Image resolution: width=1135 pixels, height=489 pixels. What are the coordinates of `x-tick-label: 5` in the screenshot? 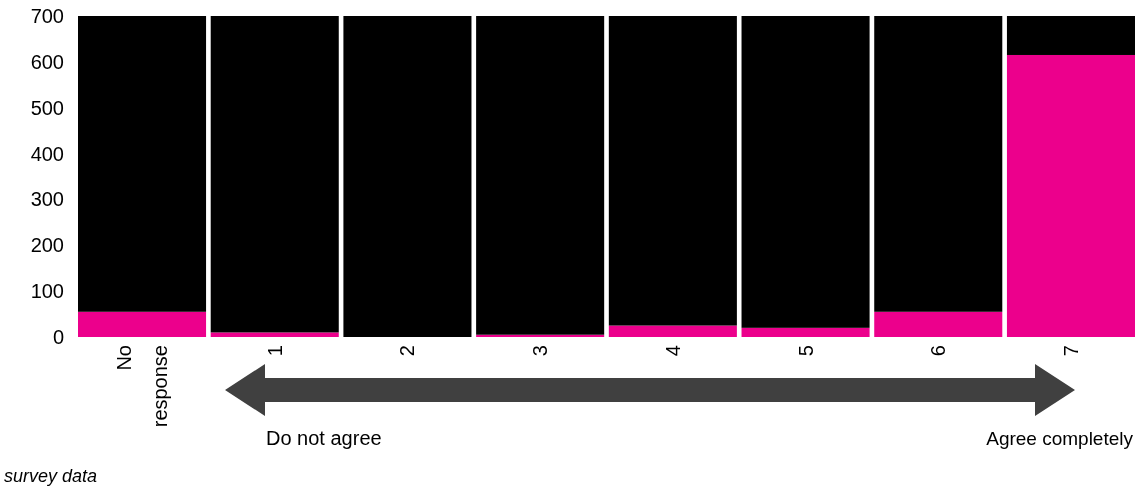 It's located at (805, 351).